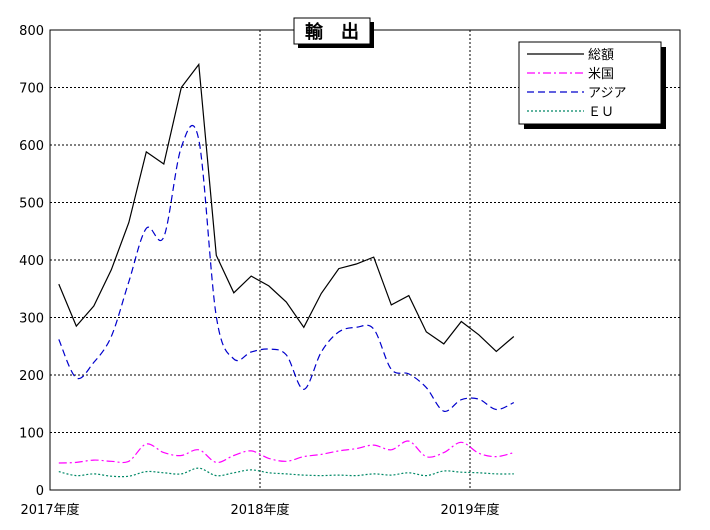  What do you see at coordinates (601, 112) in the screenshot?
I see `legend-label: ＥＵ` at bounding box center [601, 112].